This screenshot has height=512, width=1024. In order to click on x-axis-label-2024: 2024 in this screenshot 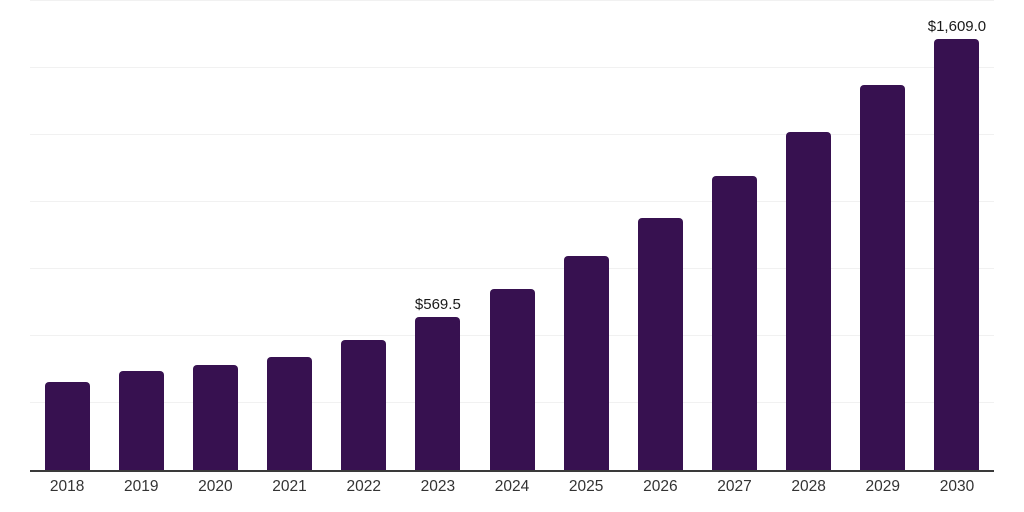, I will do `click(512, 486)`.